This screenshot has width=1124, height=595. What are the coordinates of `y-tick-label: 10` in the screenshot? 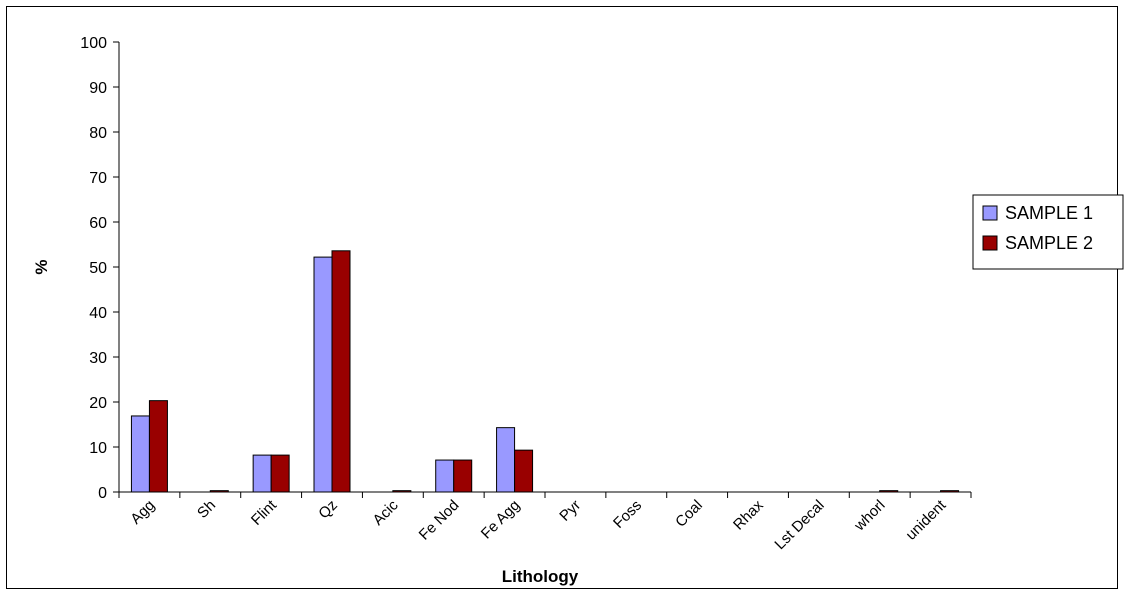 It's located at (98, 448).